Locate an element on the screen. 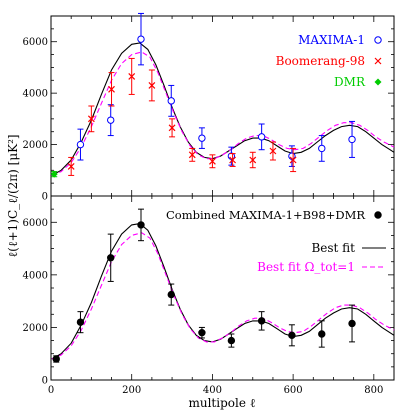  bottom-x-tick-label: 400 is located at coordinates (212, 390).